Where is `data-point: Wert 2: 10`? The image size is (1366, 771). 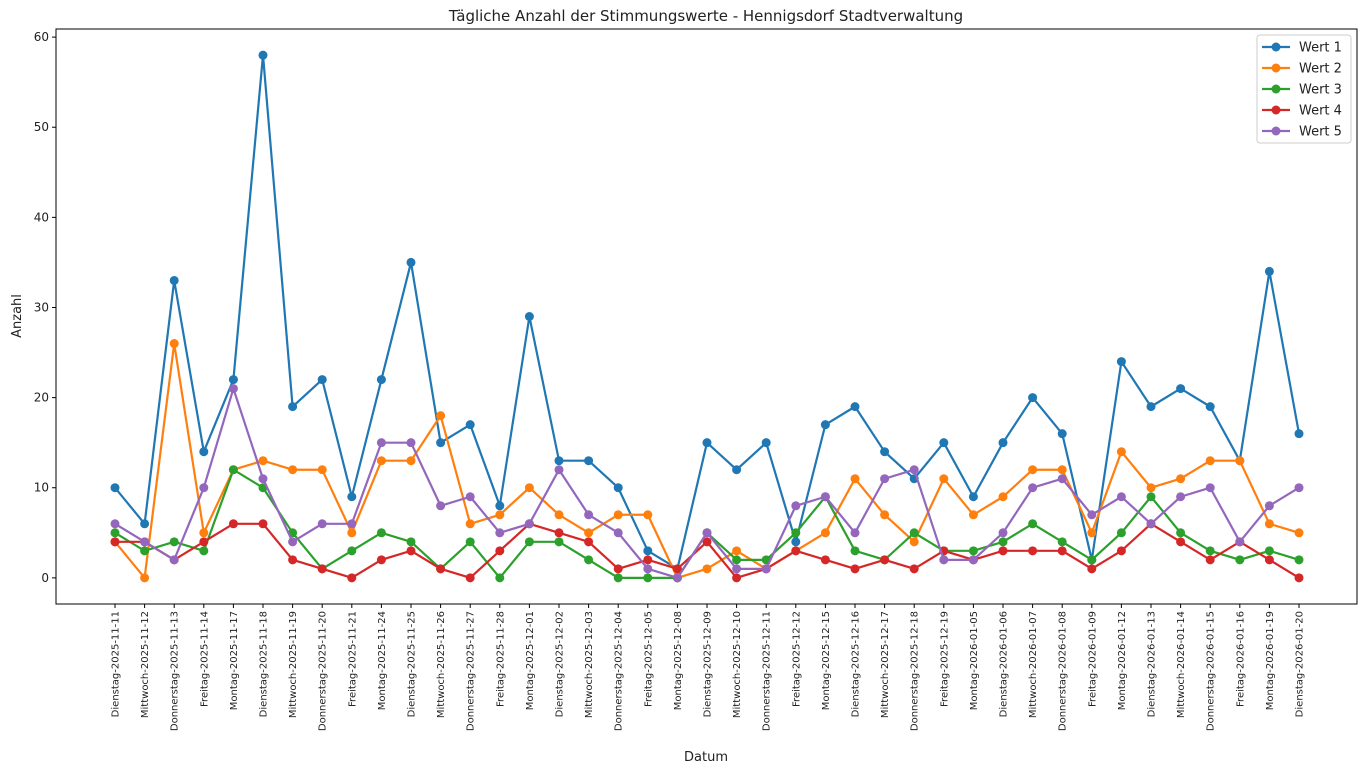 data-point: Wert 2: 10 is located at coordinates (529, 488).